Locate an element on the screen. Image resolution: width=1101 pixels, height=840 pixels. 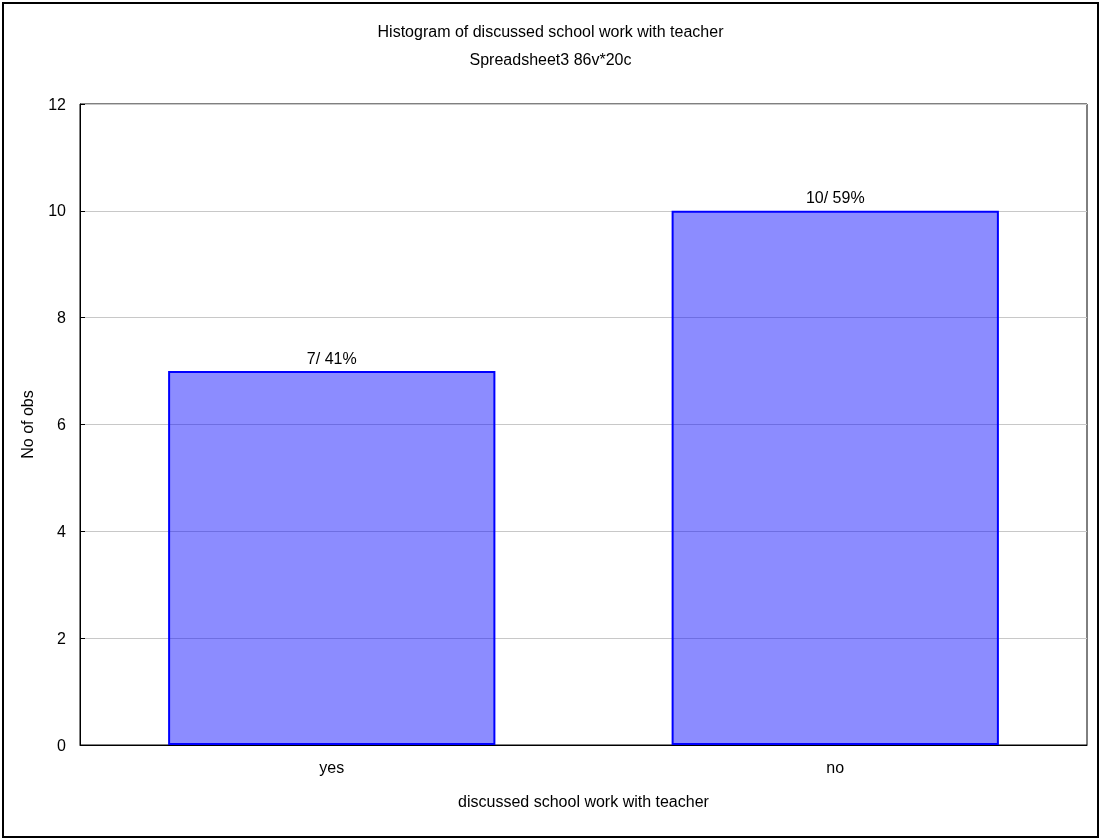
y-axis-title: No of obs is located at coordinates (27, 424).